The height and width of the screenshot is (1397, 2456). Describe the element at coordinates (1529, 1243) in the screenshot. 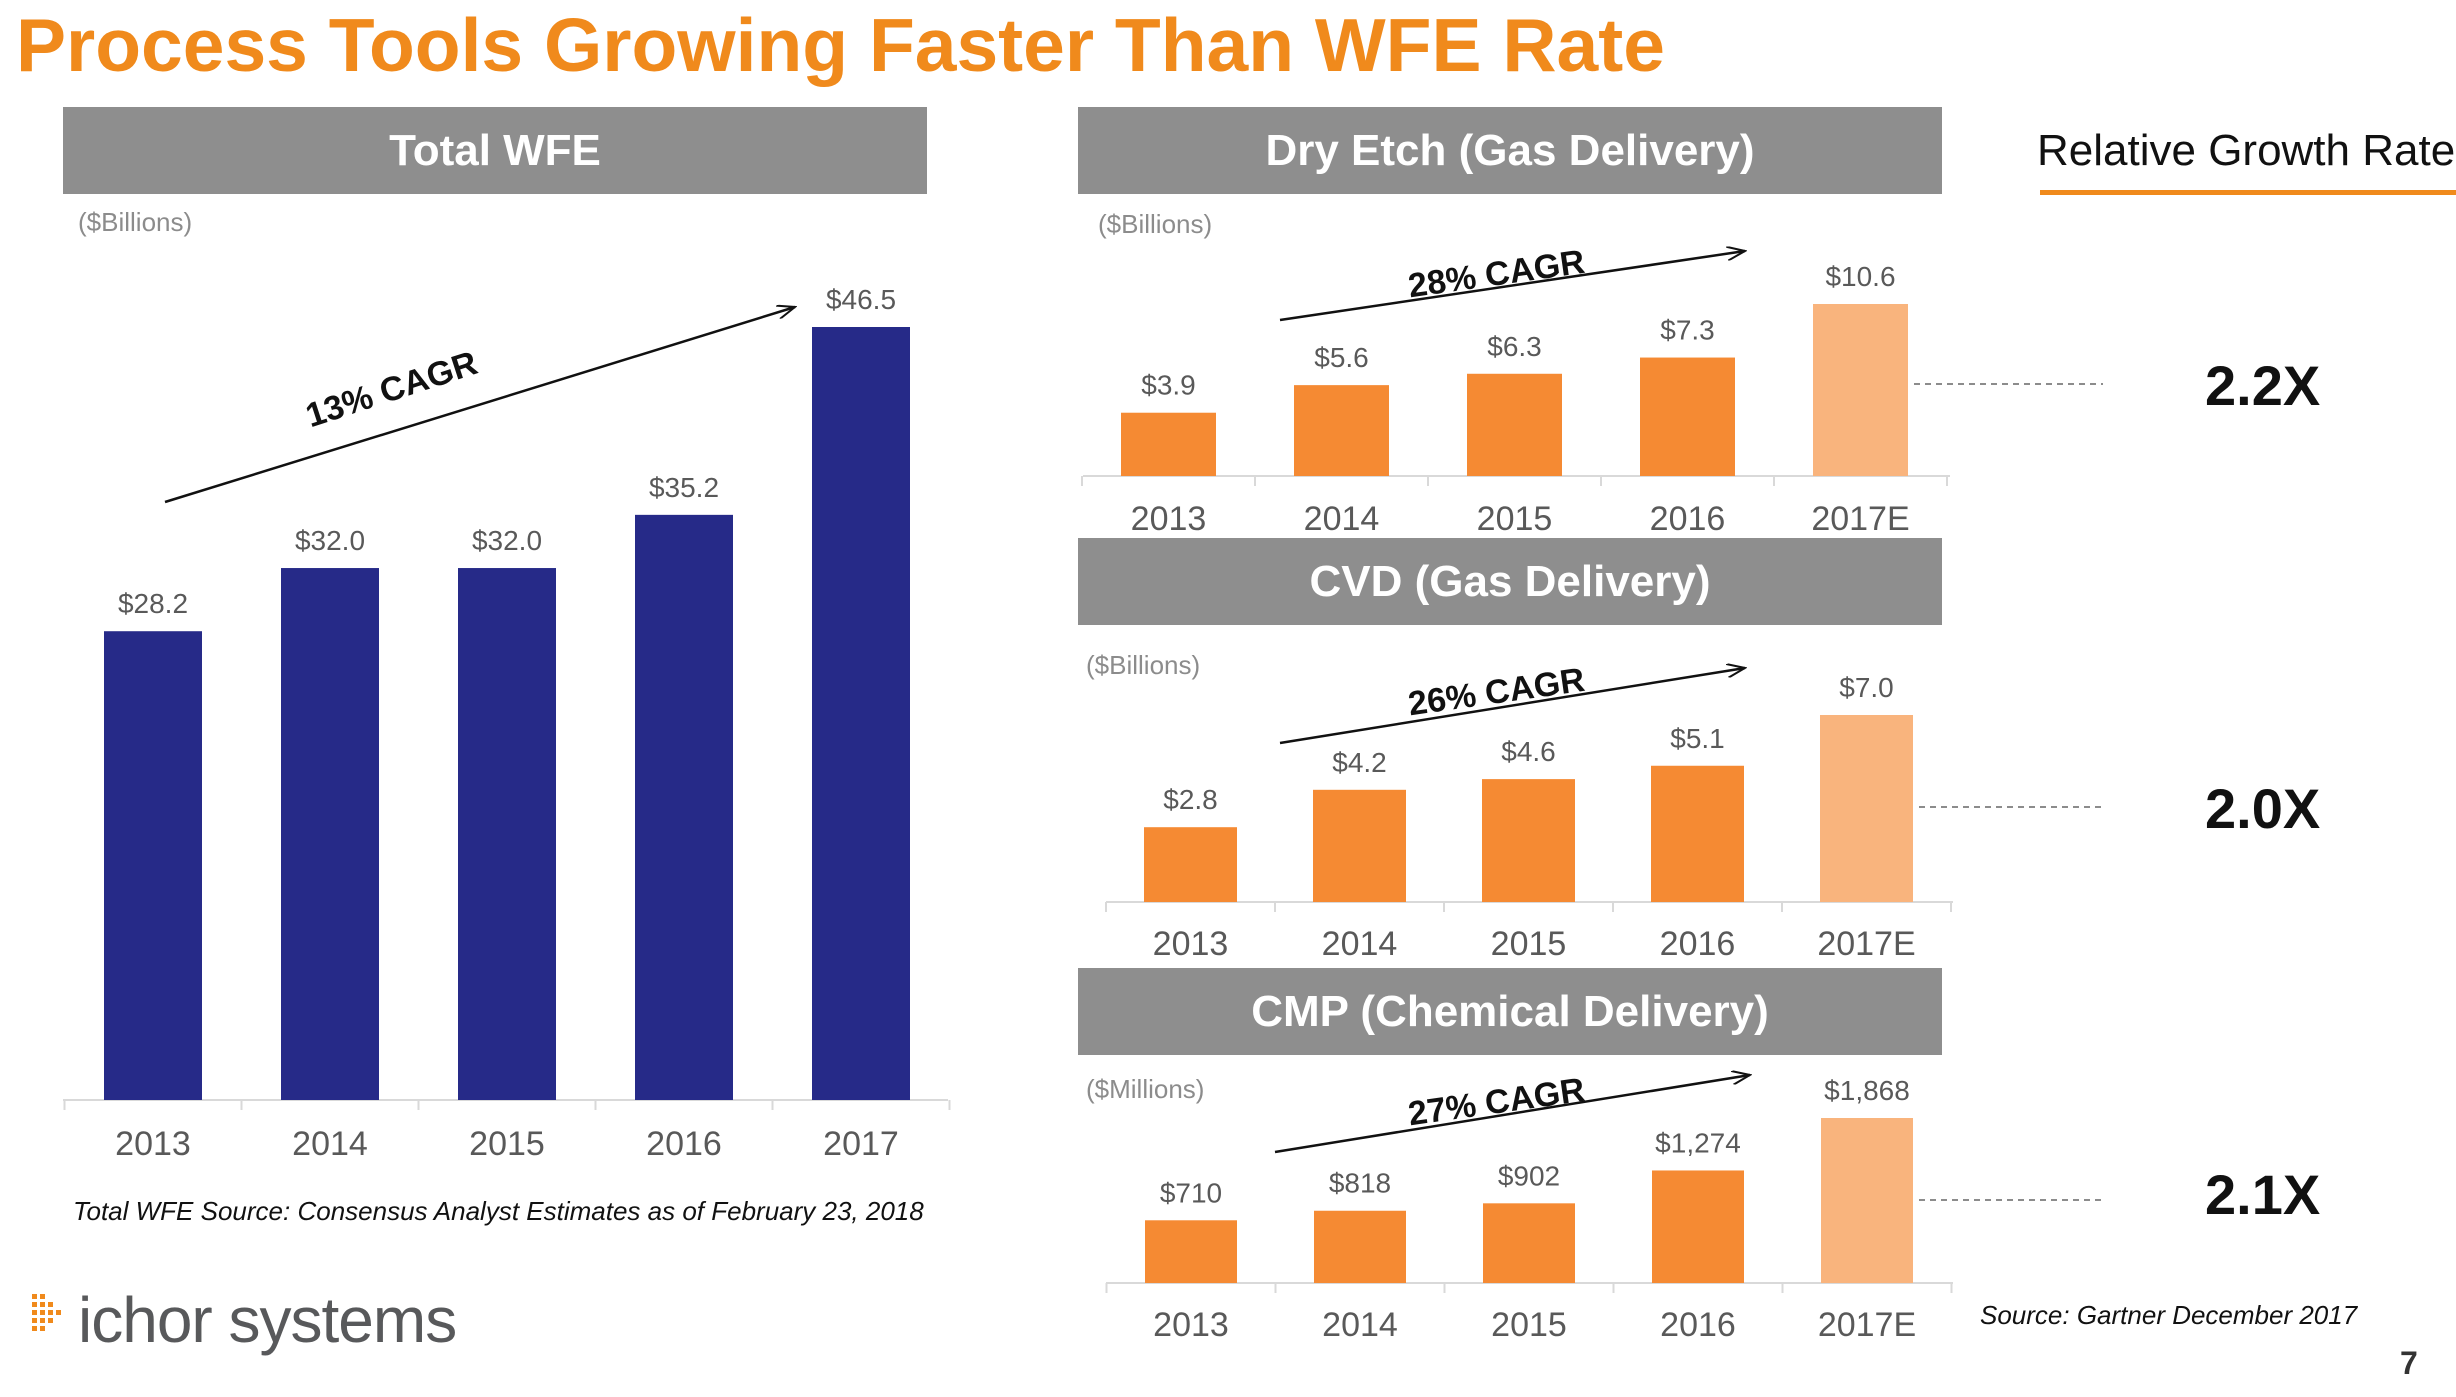

I see `cmp-bar-2015` at that location.